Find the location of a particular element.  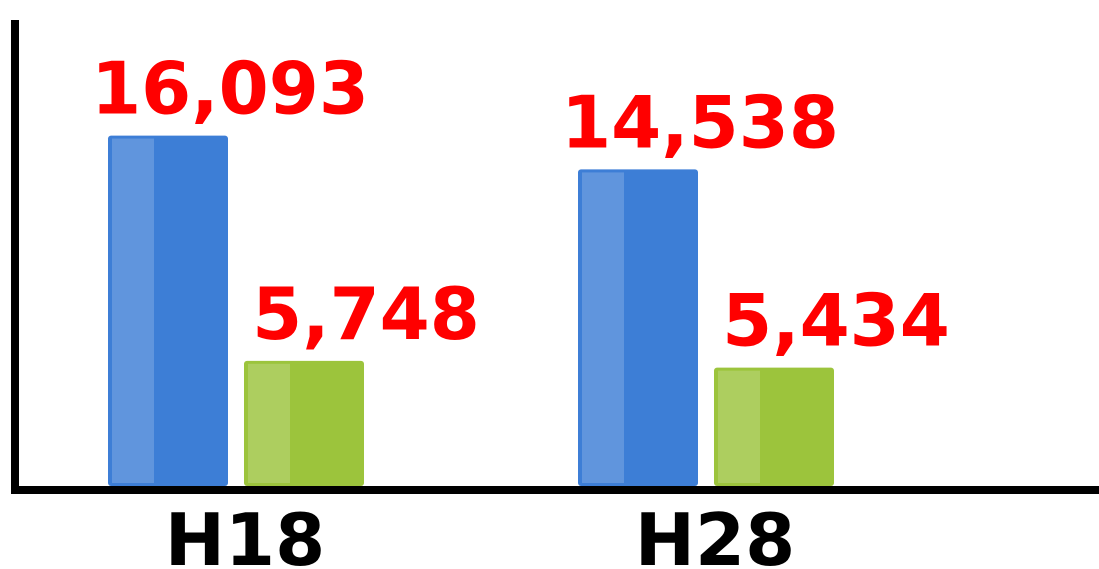

data-label: 14,538 is located at coordinates (700, 122).